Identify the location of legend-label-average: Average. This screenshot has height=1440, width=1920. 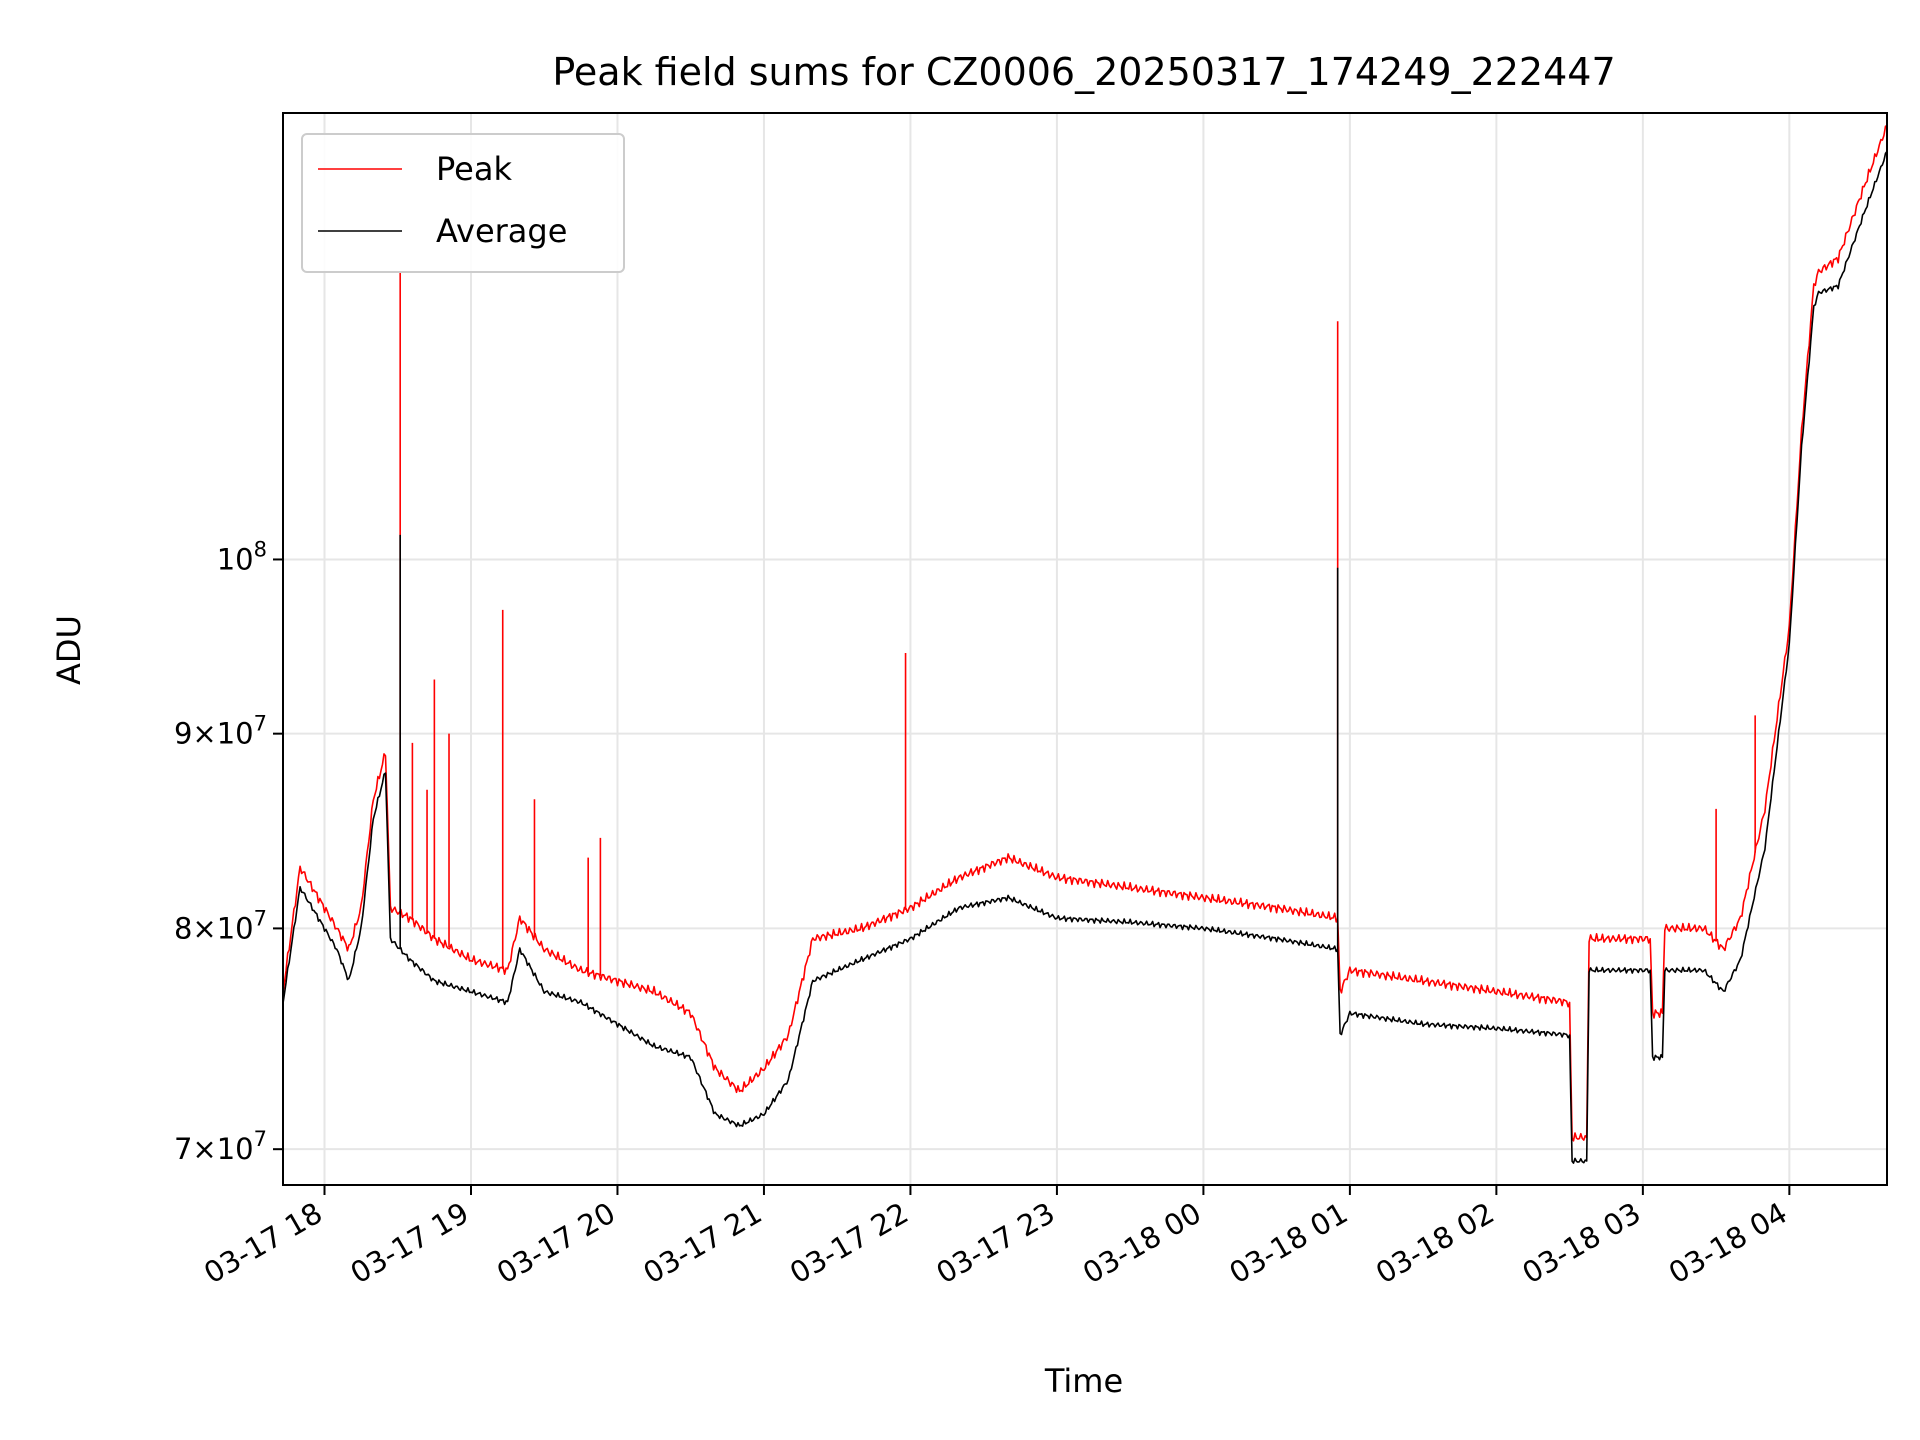
(501, 231).